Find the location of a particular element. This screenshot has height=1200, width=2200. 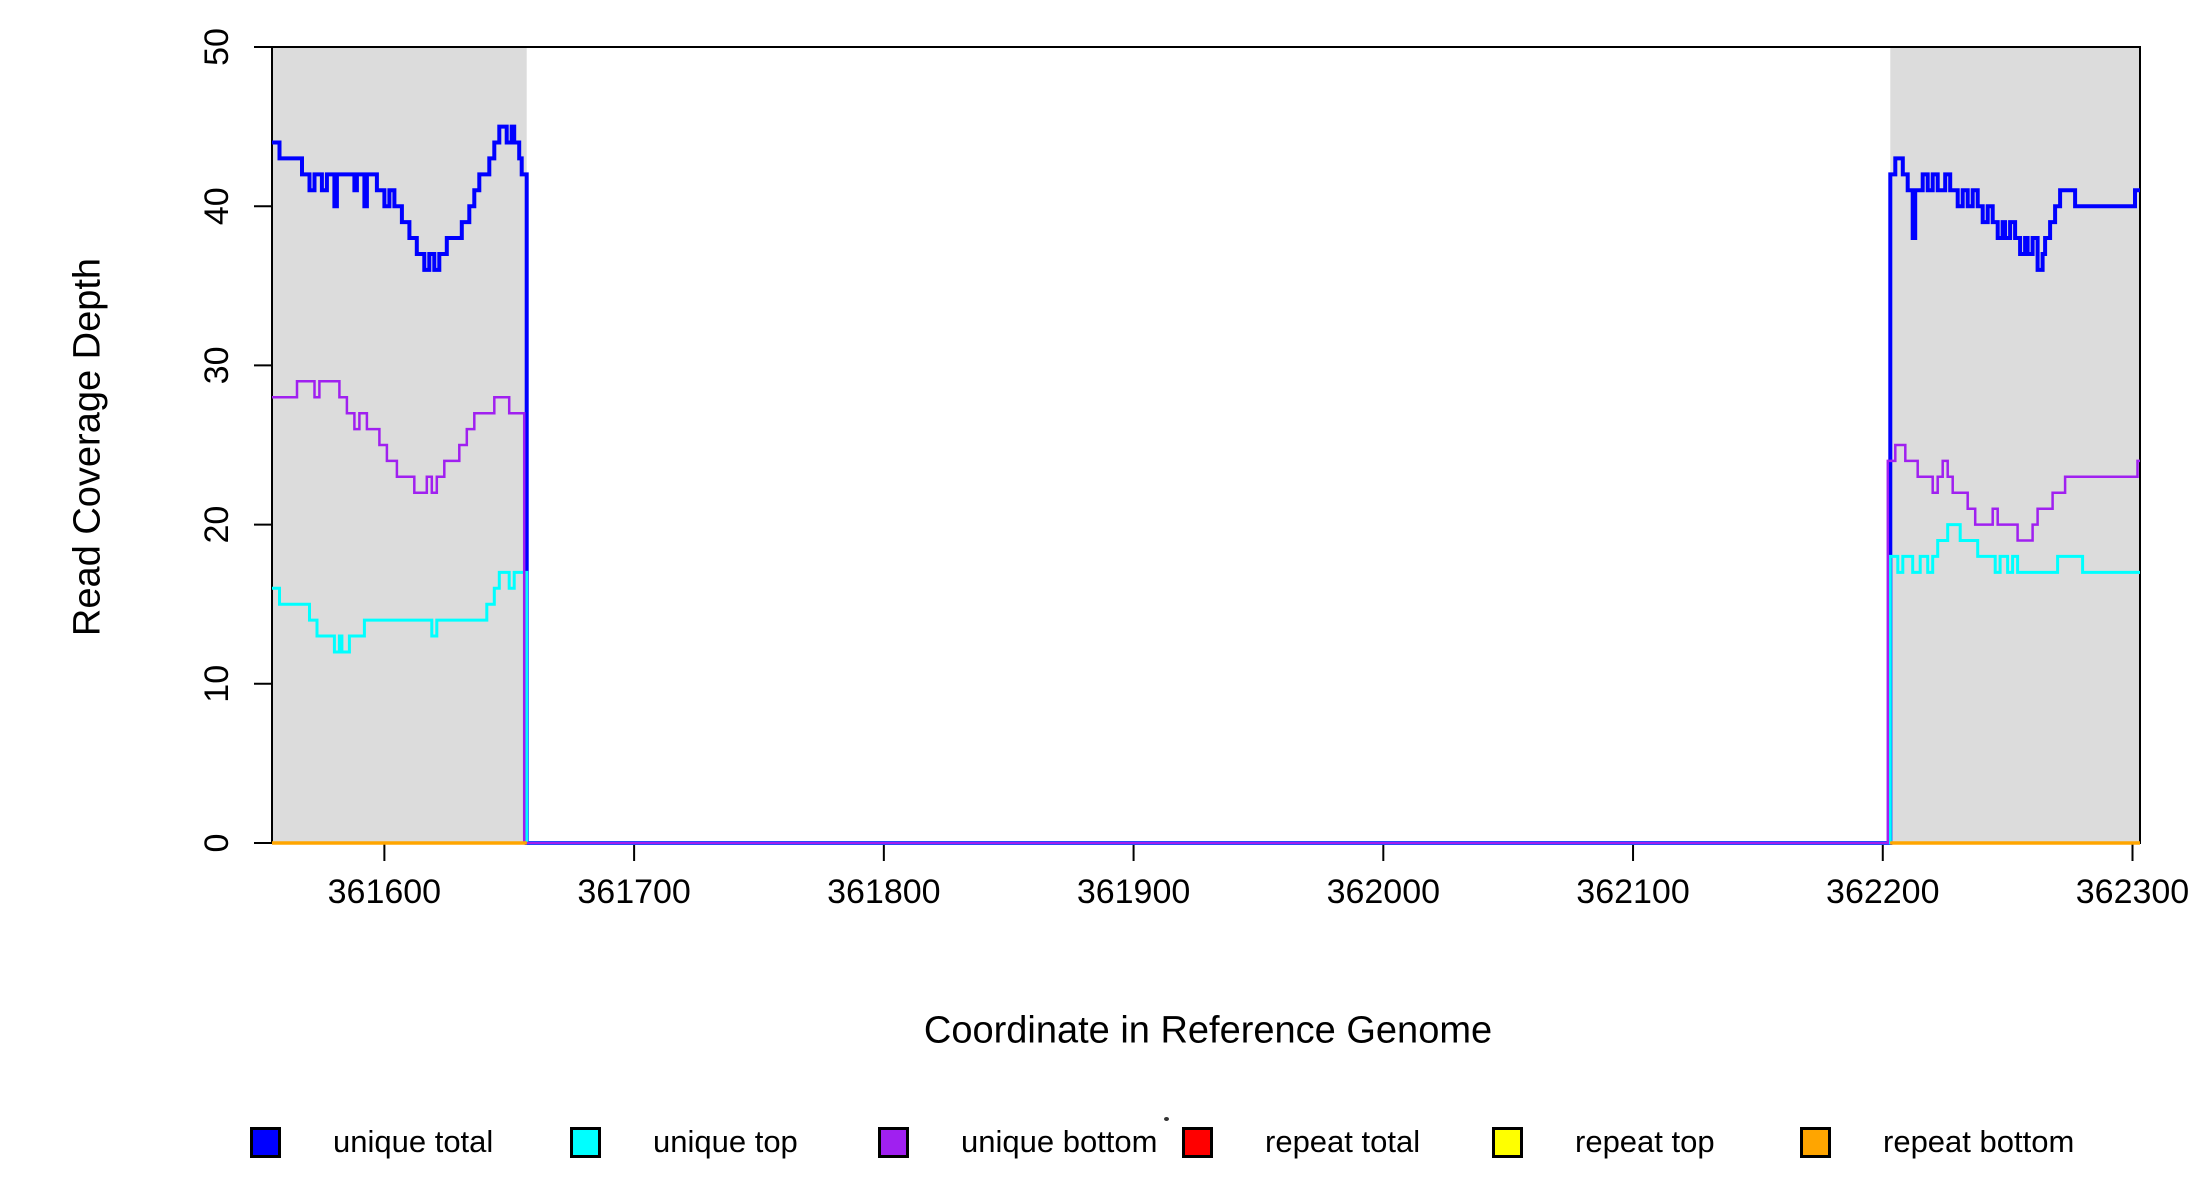

x-tick-label: 362100 is located at coordinates (1632, 892).